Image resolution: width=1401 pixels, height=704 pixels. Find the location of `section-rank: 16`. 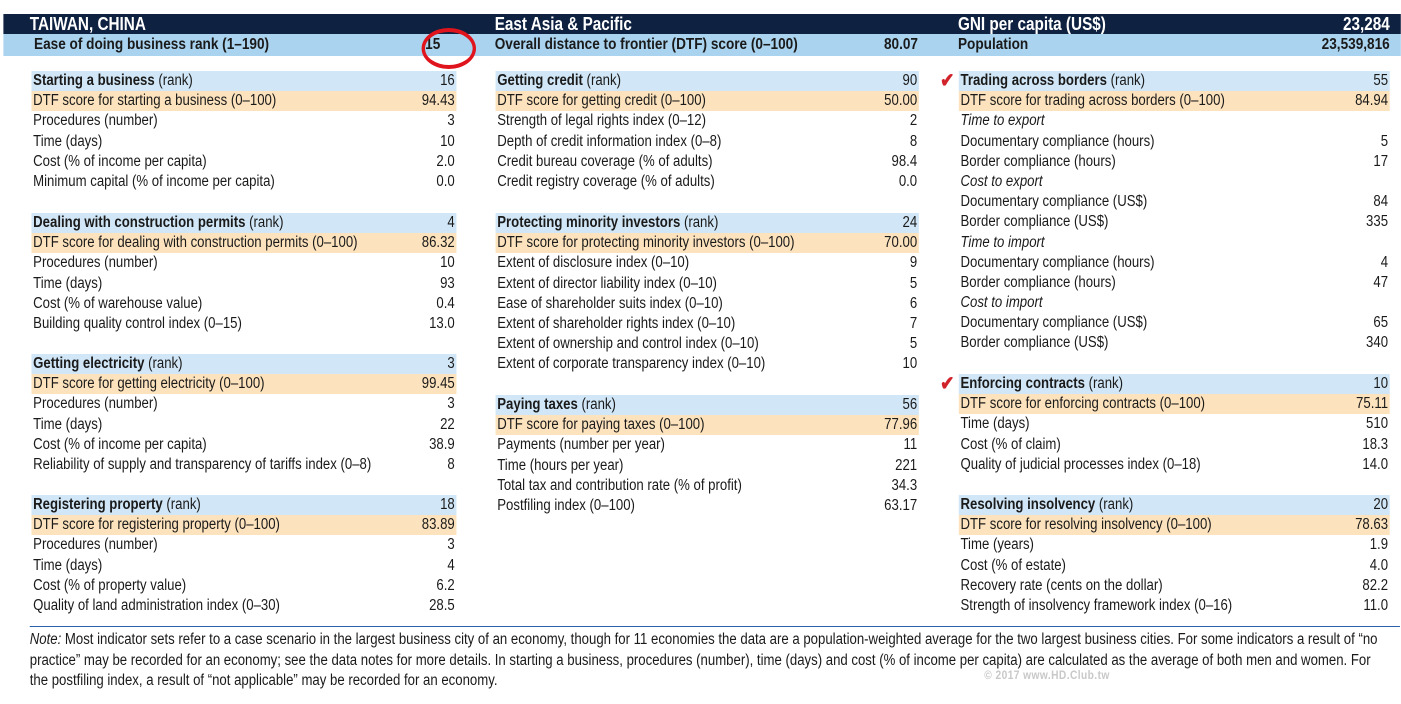

section-rank: 16 is located at coordinates (447, 80).